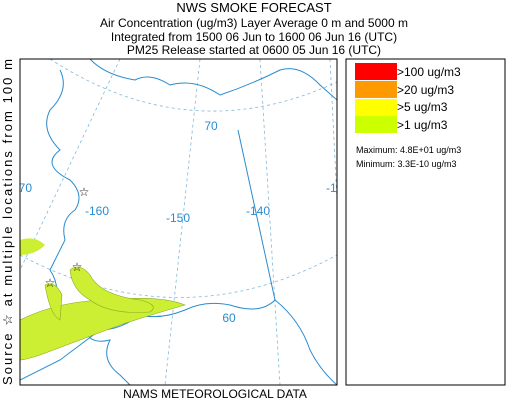 The width and height of the screenshot is (509, 401). Describe the element at coordinates (178, 218) in the screenshot. I see `grid-label: -150` at that location.